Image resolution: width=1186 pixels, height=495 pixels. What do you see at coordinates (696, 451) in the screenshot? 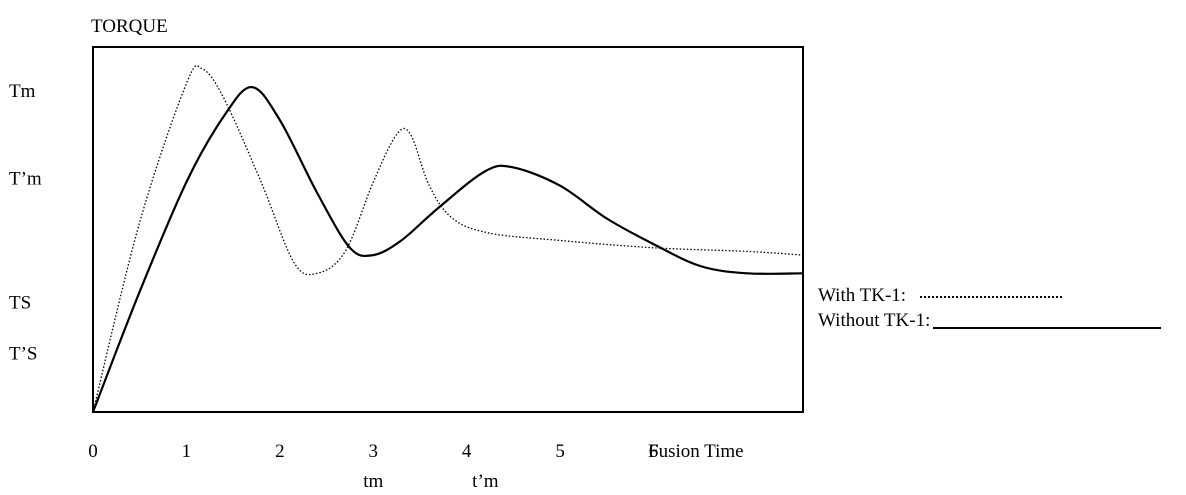
I see `x-axis-label: Fusion Time` at bounding box center [696, 451].